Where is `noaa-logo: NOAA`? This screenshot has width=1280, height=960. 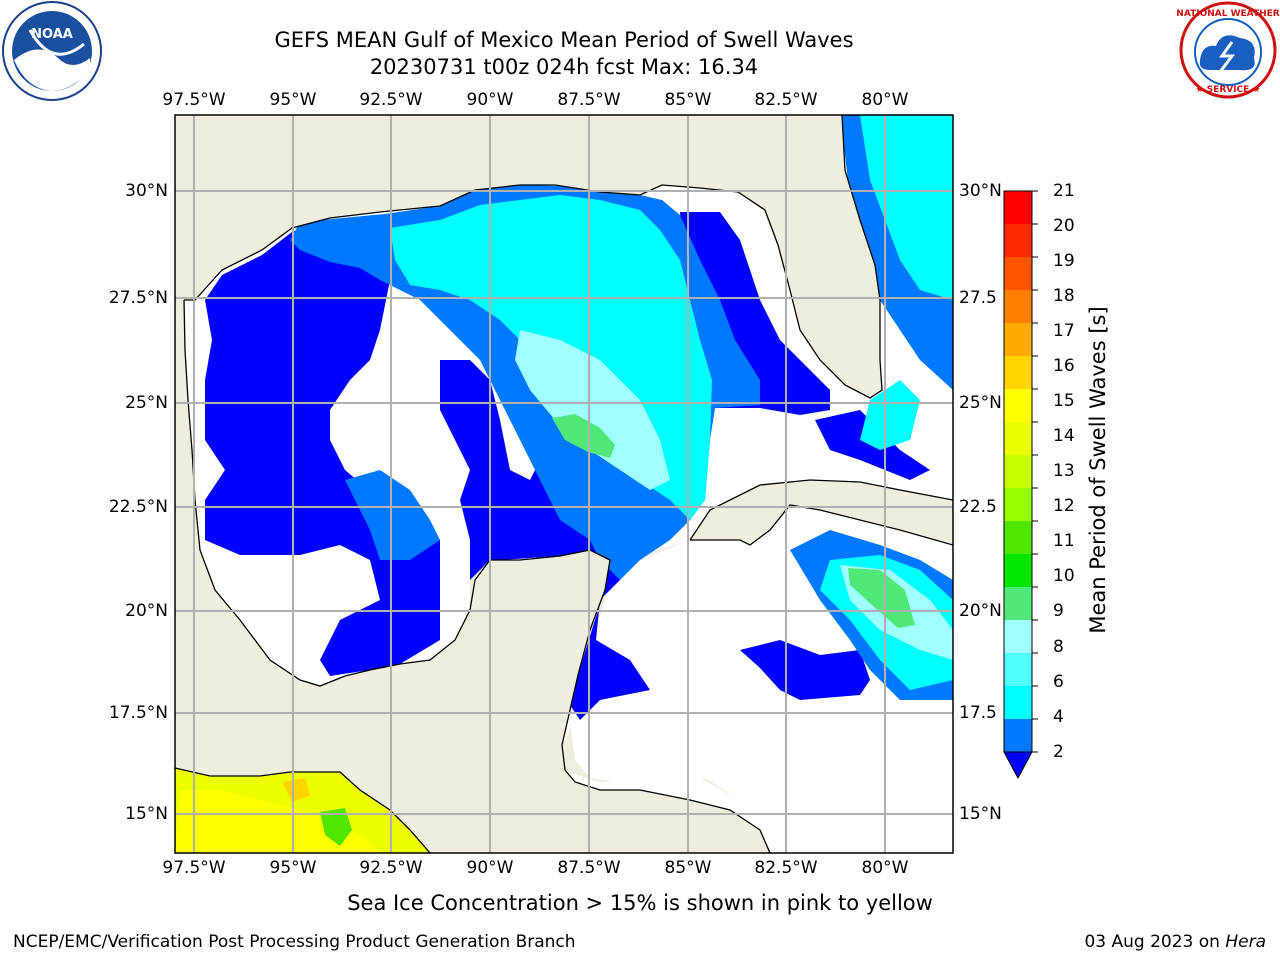
noaa-logo: NOAA is located at coordinates (52, 51).